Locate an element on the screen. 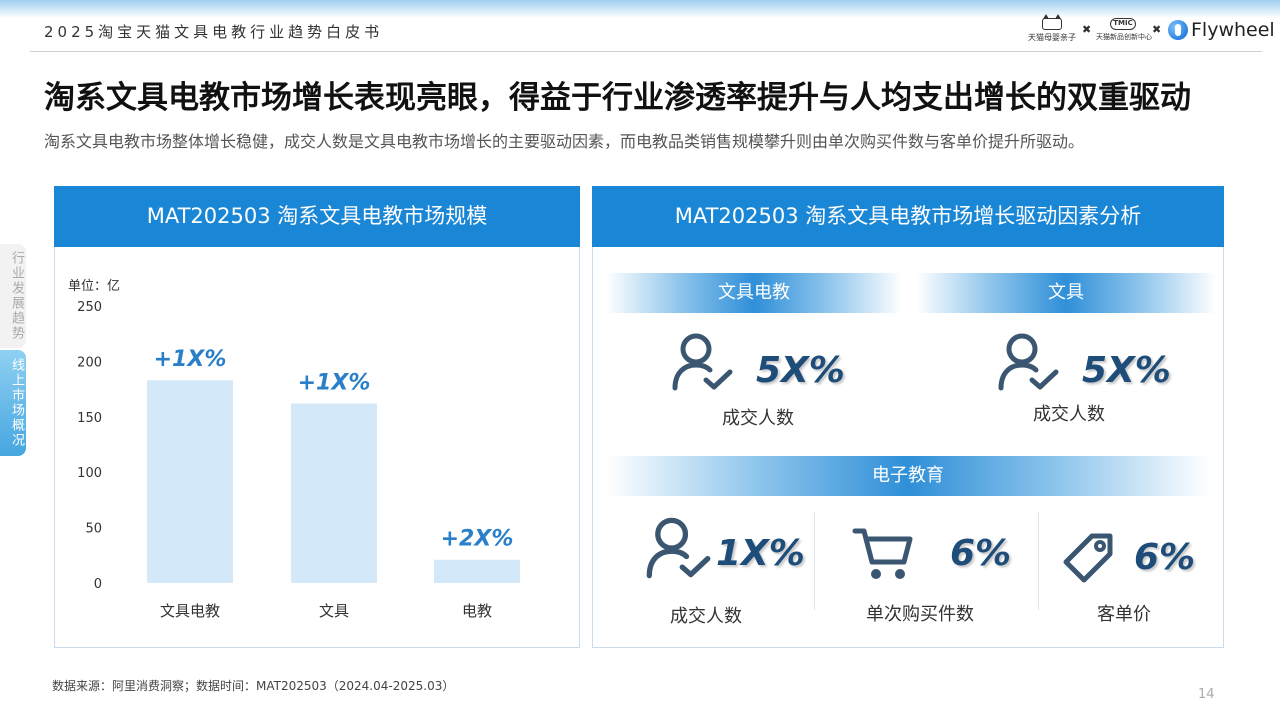 Image resolution: width=1280 pixels, height=720 pixels. flywheel-logo: Flywheel is located at coordinates (1220, 31).